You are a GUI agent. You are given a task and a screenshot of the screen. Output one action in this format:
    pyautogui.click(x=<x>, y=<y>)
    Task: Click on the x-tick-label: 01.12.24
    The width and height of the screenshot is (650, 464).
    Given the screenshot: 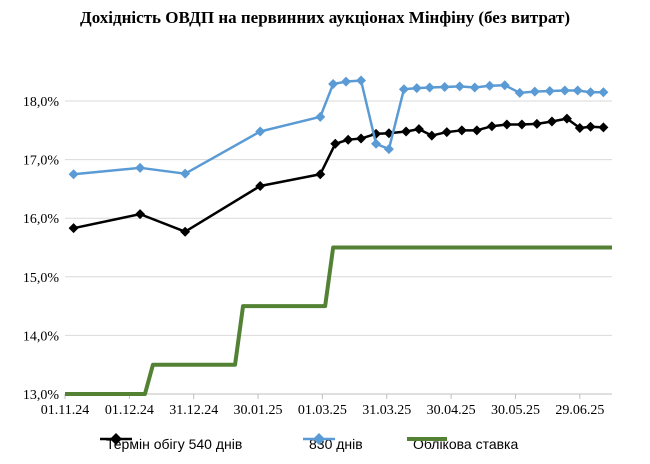 What is the action you would take?
    pyautogui.click(x=129, y=410)
    